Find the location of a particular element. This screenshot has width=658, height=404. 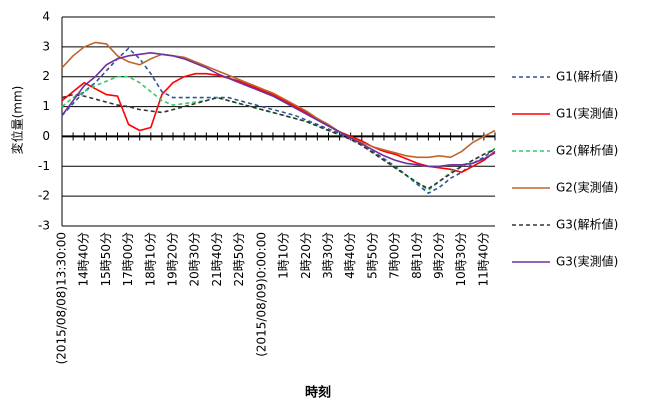

x-tick-label: 22時50分 is located at coordinates (239, 259).